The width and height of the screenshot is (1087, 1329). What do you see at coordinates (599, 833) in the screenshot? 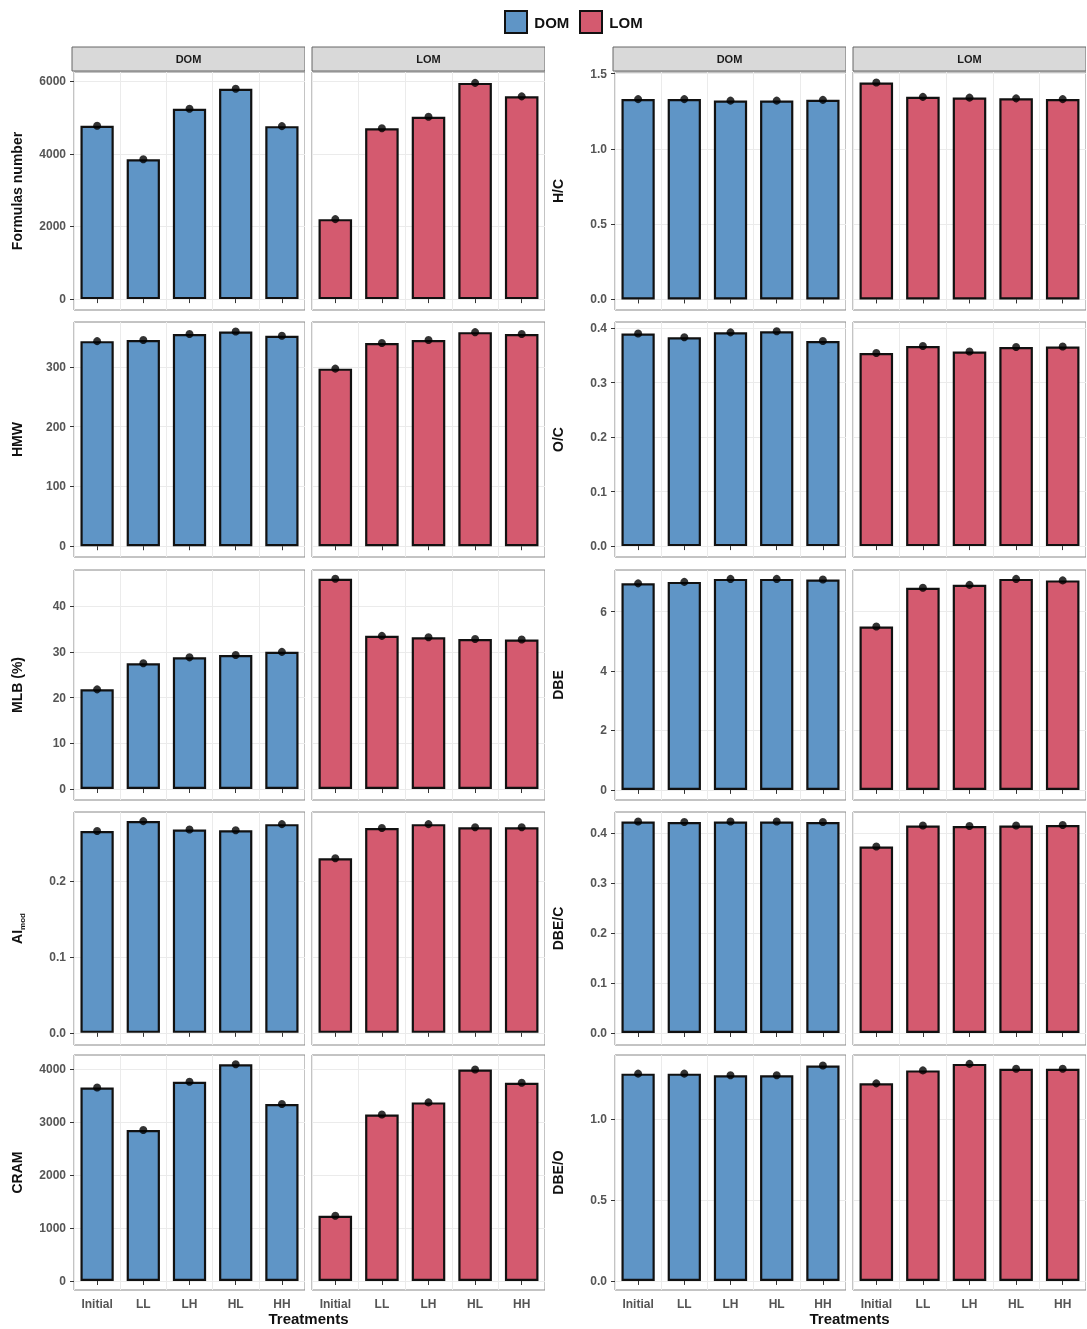
I see `y-tick-label: 0.4` at bounding box center [599, 833].